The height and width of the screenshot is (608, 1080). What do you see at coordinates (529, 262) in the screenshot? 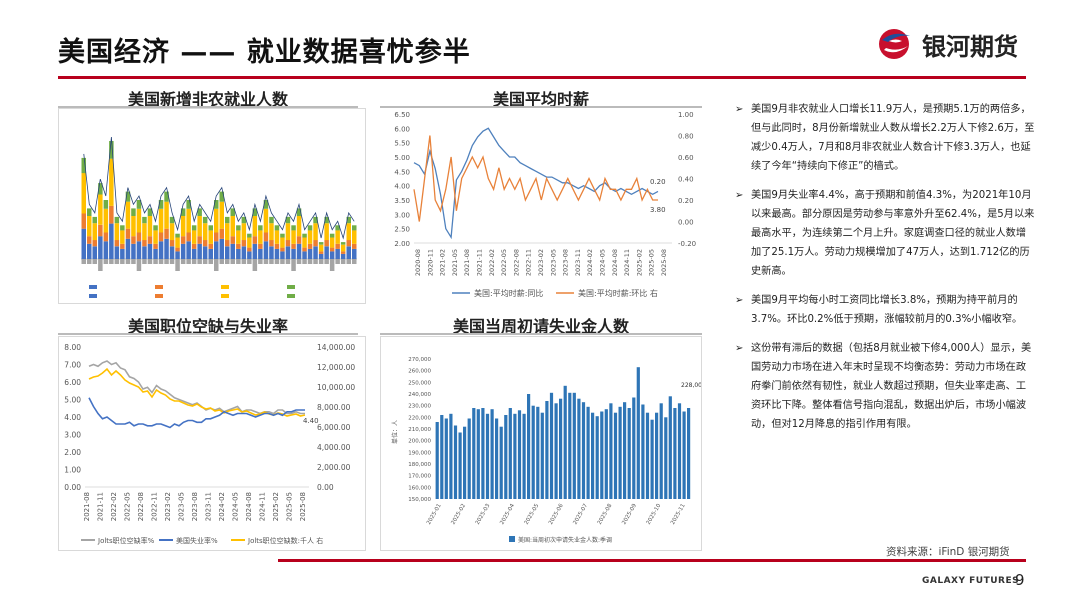
I see `wage-x-tick: 2022-11` at bounding box center [529, 262].